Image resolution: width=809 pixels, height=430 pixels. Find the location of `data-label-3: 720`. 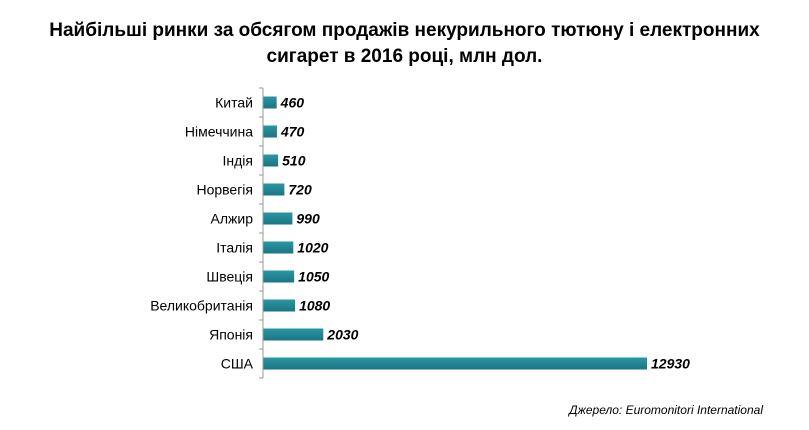

data-label-3: 720 is located at coordinates (300, 190).